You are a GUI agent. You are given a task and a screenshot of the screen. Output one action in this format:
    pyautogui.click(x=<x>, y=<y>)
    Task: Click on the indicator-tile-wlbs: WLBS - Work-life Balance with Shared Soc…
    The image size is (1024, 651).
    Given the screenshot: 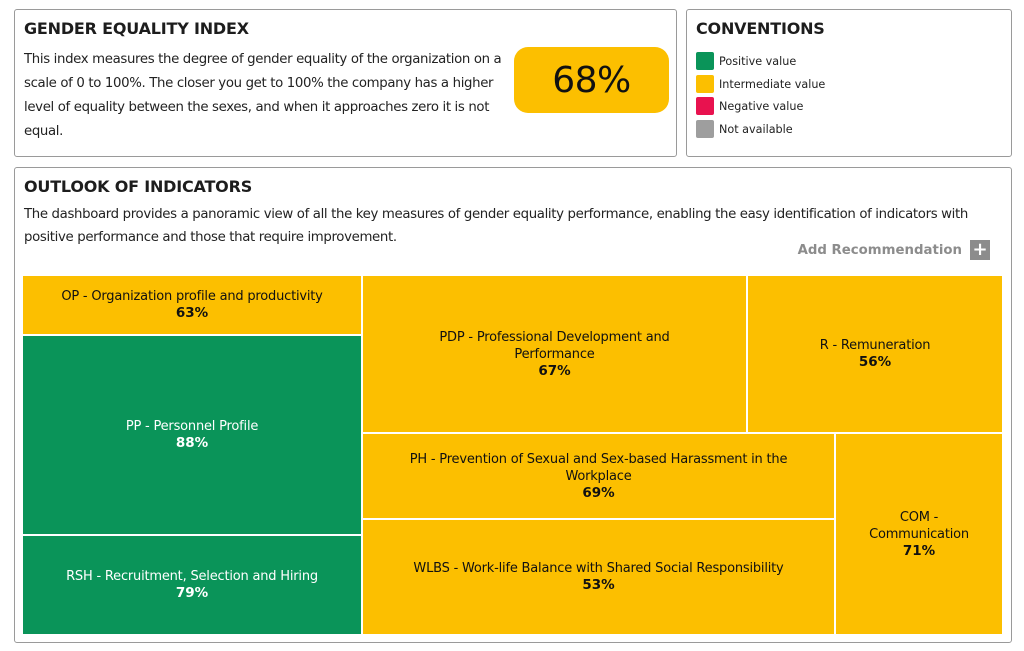 What is the action you would take?
    pyautogui.click(x=598, y=577)
    